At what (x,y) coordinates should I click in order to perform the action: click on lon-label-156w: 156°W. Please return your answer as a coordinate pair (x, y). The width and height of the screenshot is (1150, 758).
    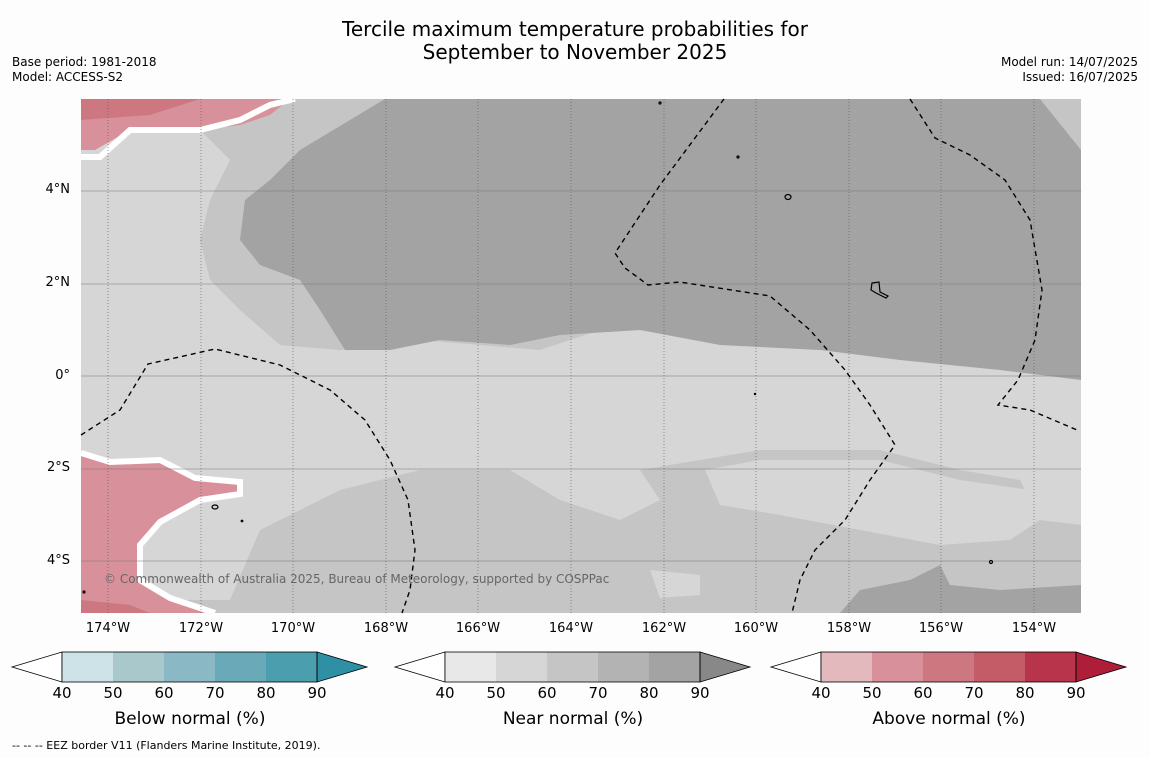
    Looking at the image, I should click on (941, 628).